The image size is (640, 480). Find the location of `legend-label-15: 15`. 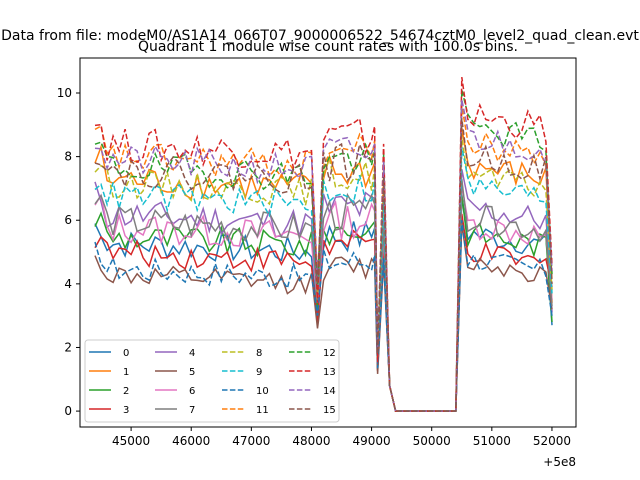

legend-label-15: 15 is located at coordinates (329, 410).